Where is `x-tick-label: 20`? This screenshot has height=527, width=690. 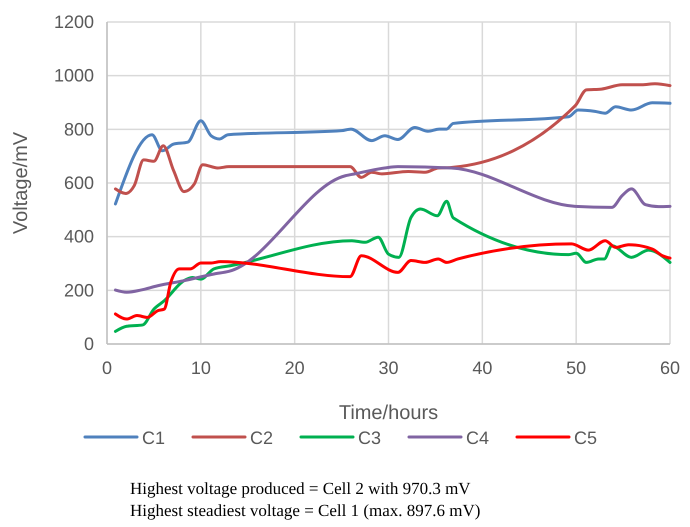 x-tick-label: 20 is located at coordinates (294, 368).